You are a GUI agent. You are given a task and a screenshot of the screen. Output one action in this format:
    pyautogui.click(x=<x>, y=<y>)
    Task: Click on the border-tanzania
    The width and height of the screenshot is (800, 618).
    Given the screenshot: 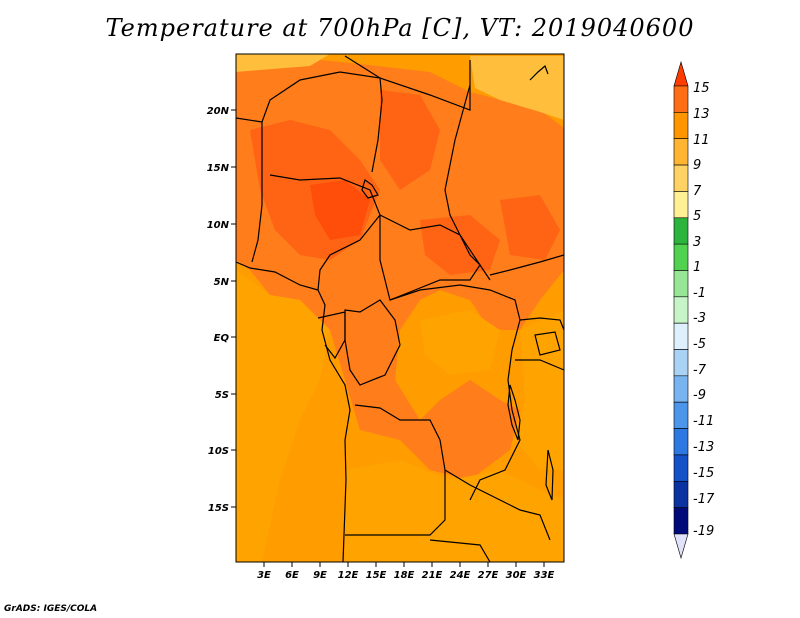 What is the action you would take?
    pyautogui.click(x=539, y=365)
    